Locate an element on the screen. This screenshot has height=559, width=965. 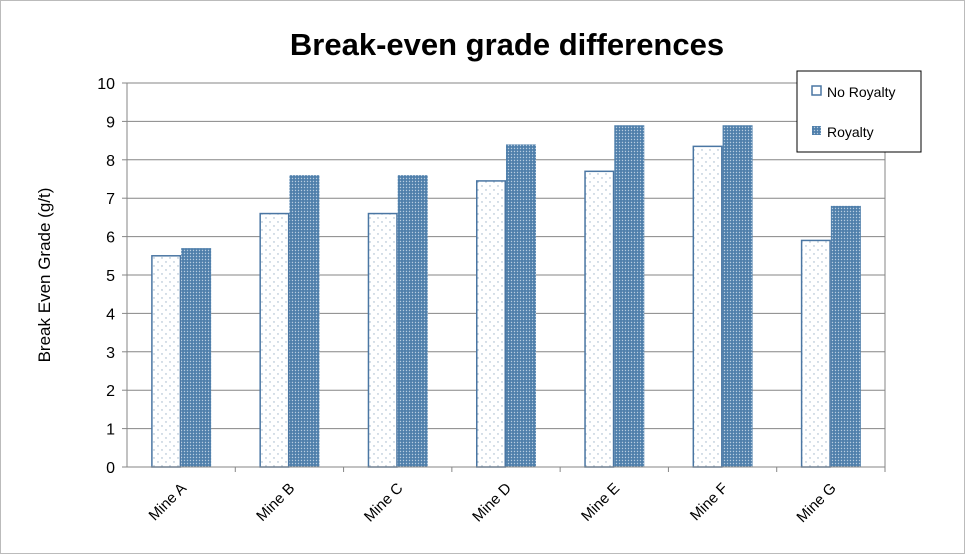
y-tick-label: 2 is located at coordinates (110, 391).